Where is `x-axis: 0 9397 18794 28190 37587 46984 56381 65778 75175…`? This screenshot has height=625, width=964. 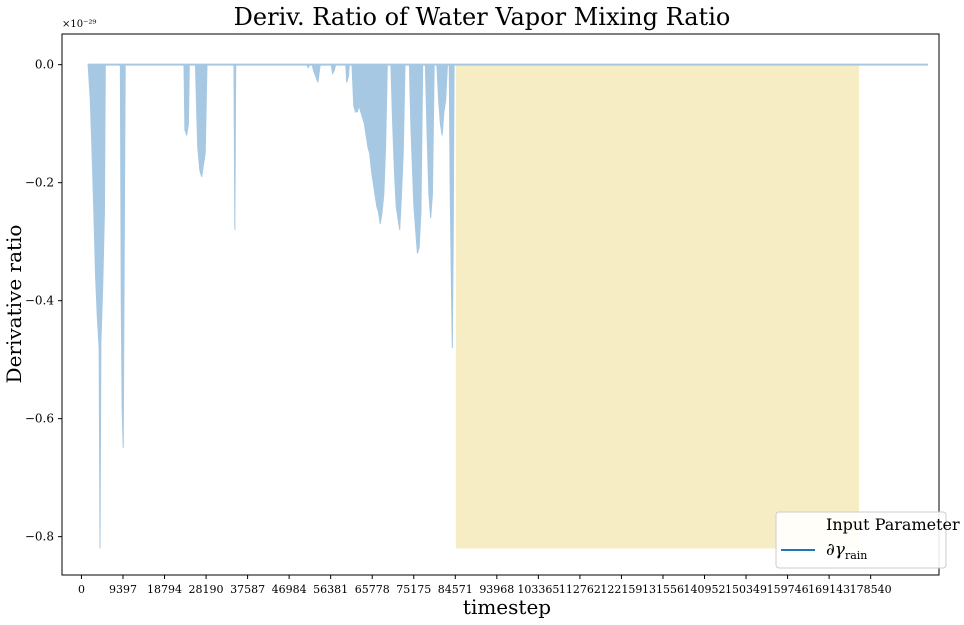 x-axis: 0 9397 18794 28190 37587 46984 56381 65778 75175… is located at coordinates (485, 585).